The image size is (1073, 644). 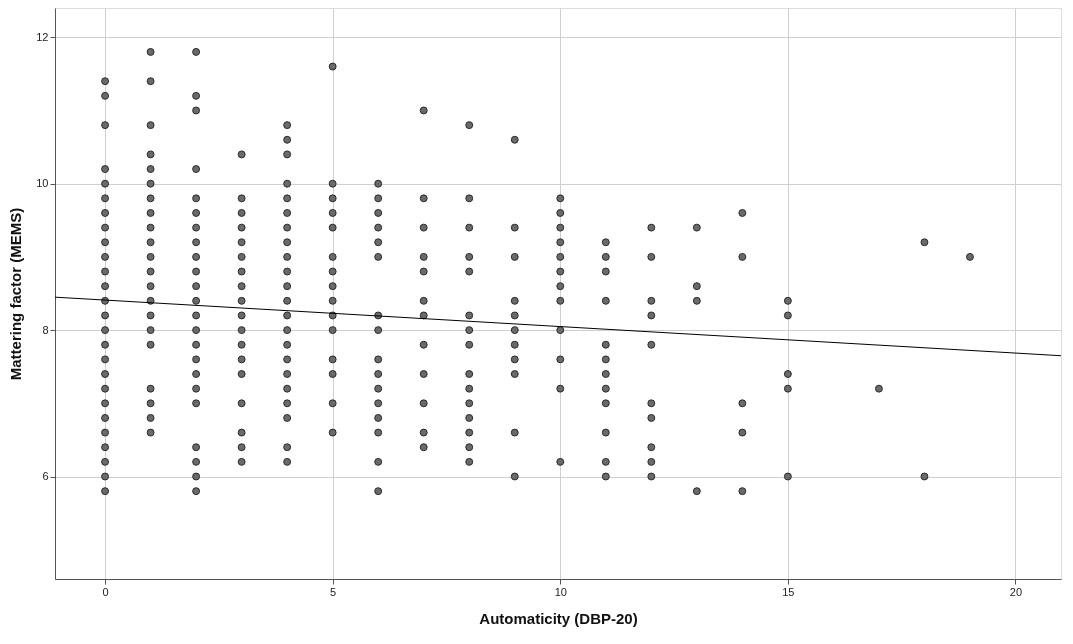 I want to click on x-tick-label: 15, so click(x=788, y=591).